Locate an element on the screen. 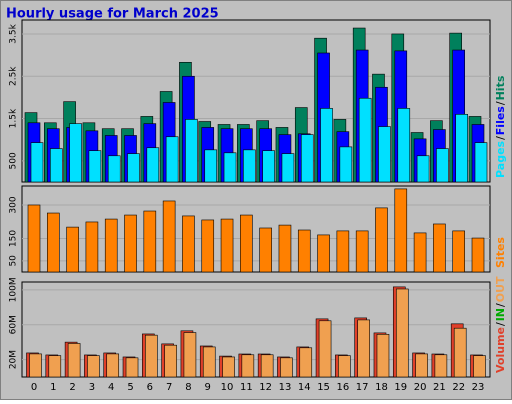 The image size is (512, 404). y-tick-label: 500 is located at coordinates (14, 160).